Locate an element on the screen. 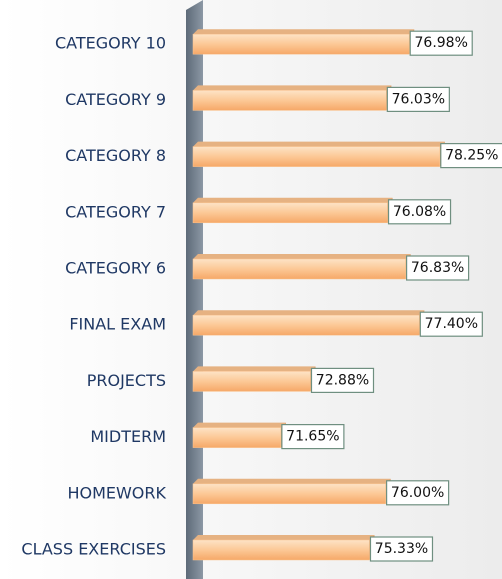  value-label: 76.03% is located at coordinates (418, 99).